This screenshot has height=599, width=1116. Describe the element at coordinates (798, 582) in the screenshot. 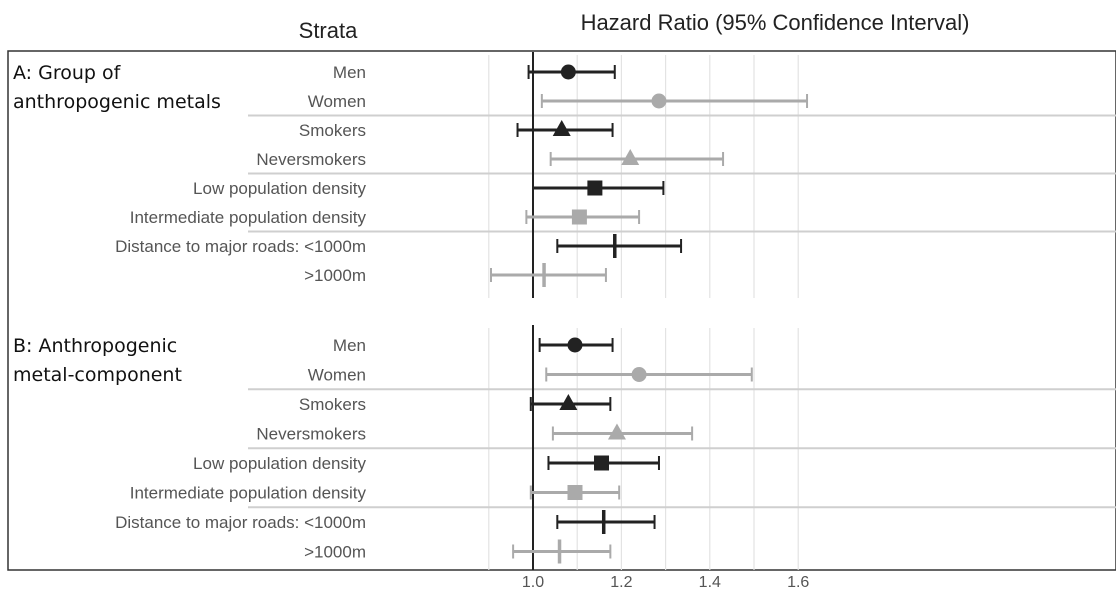

I see `x-tick-label: 1.6` at that location.